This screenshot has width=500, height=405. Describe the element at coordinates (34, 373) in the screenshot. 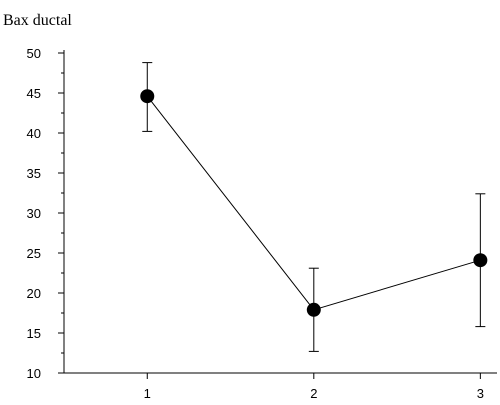

I see `y-tick-label: 10` at that location.